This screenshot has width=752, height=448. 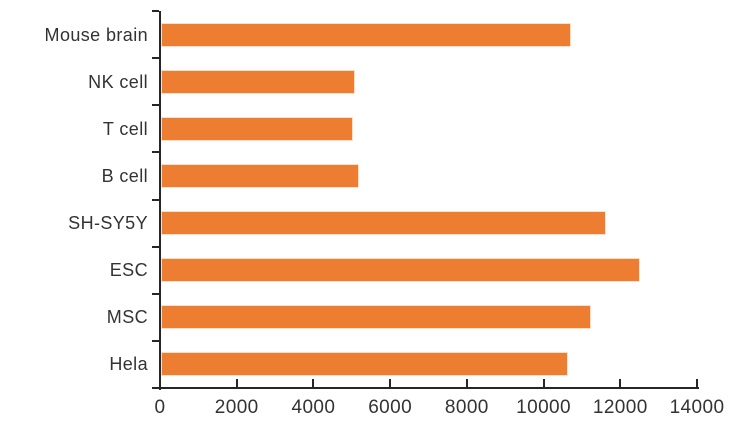 I want to click on bar-nk-cell, so click(x=258, y=81).